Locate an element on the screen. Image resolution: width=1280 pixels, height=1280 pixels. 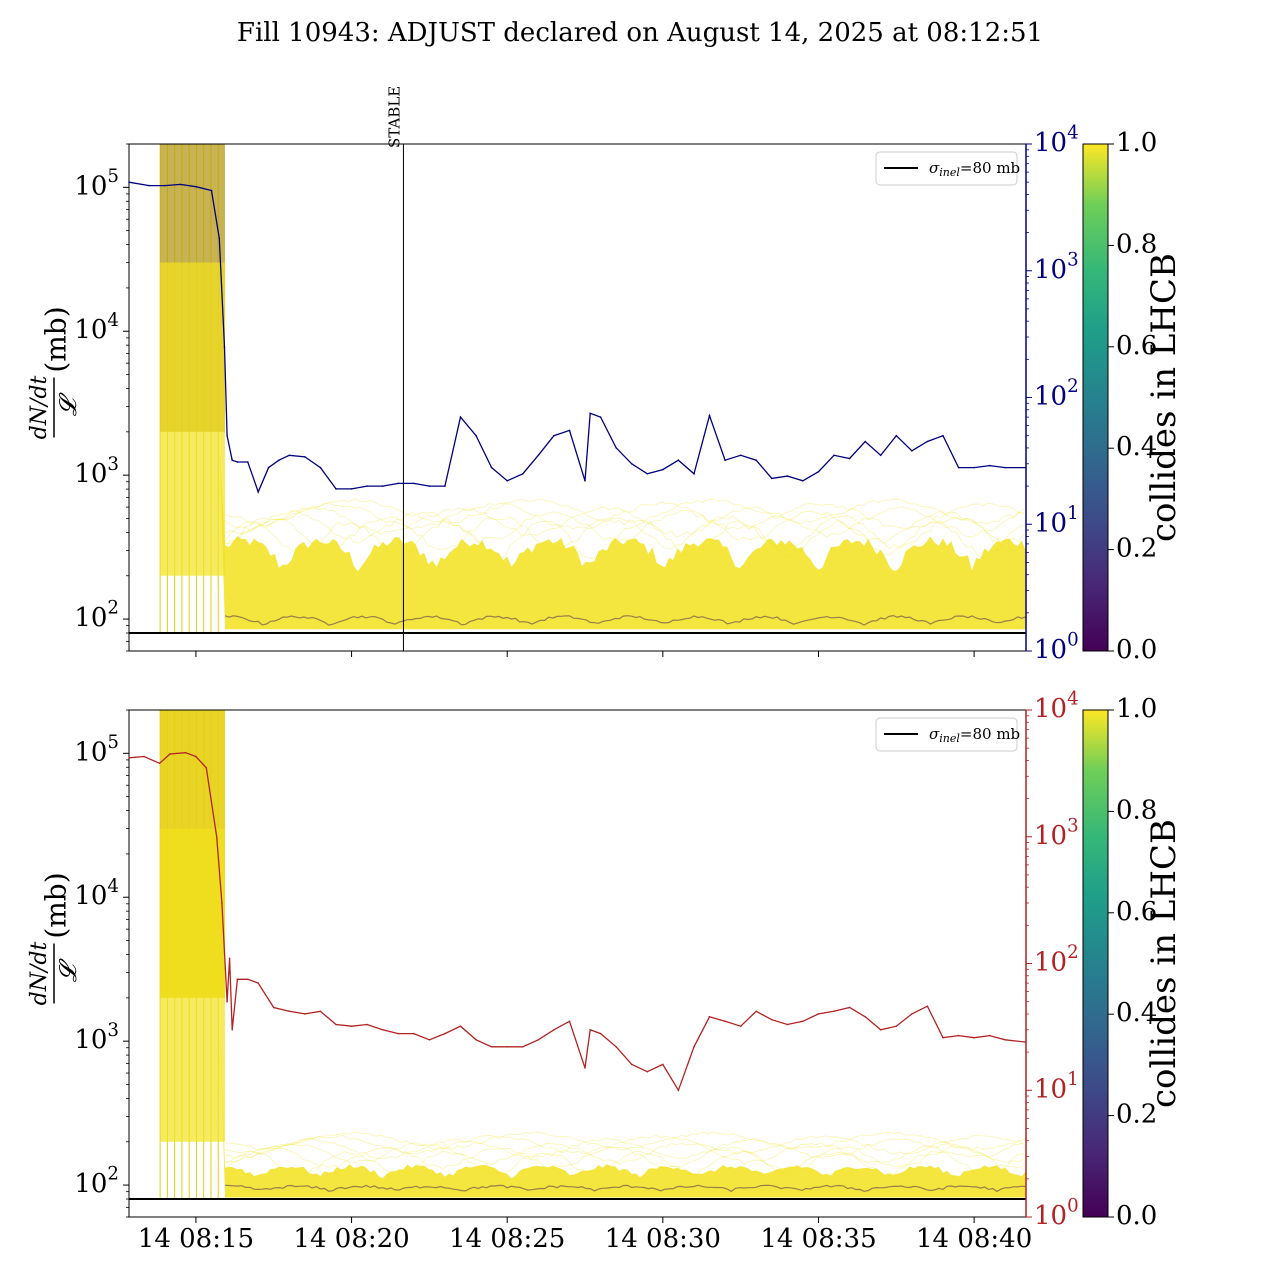
colorbar-gradient is located at coordinates (1095, 963).